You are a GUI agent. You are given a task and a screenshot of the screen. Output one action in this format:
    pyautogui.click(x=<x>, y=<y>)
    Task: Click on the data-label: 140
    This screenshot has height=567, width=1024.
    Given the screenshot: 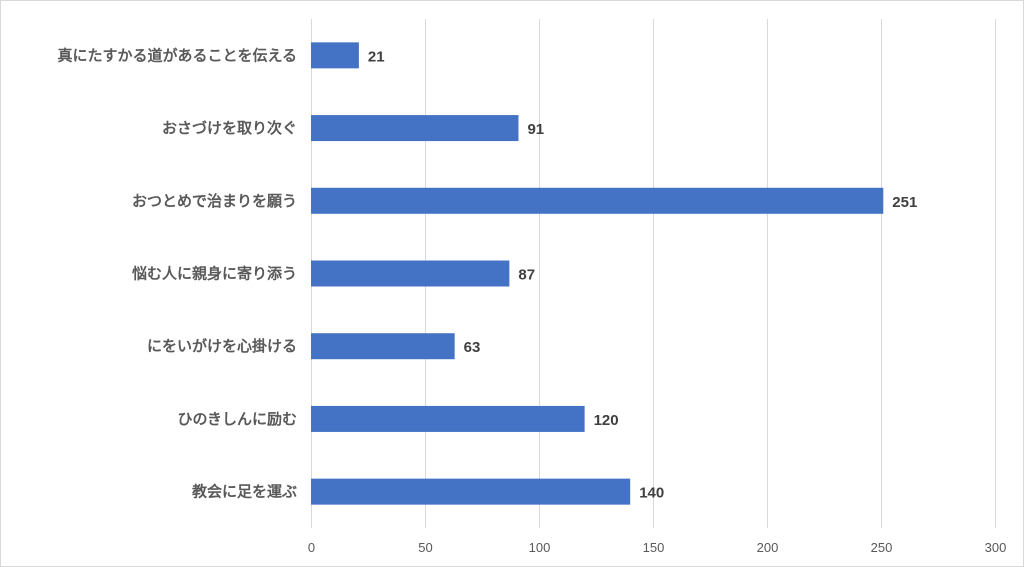 What is the action you would take?
    pyautogui.click(x=651, y=493)
    